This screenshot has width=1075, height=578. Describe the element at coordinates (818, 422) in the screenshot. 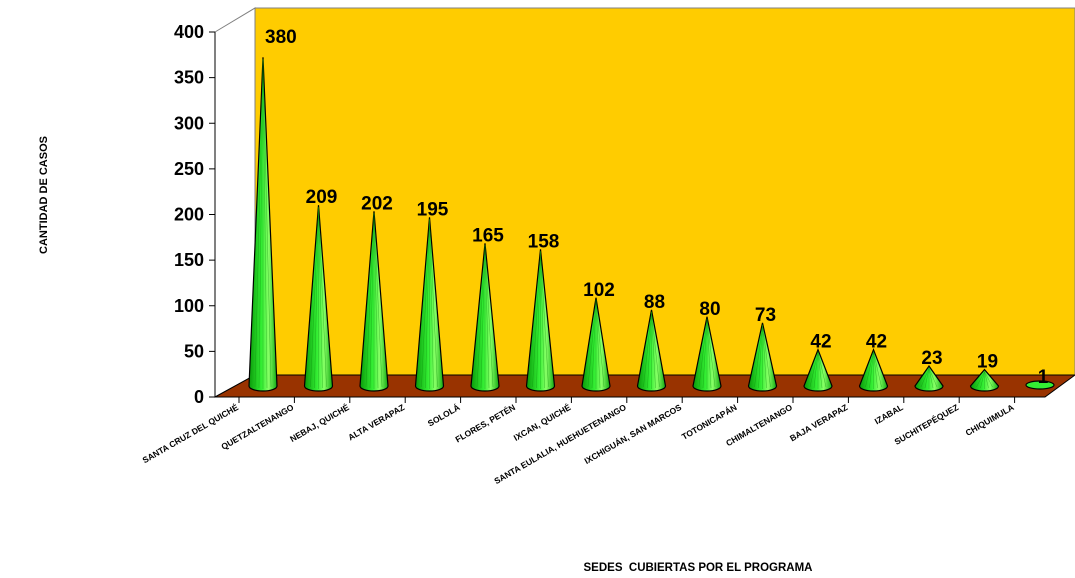

I see `x-tick-label: BAJA VERAPAZ` at that location.